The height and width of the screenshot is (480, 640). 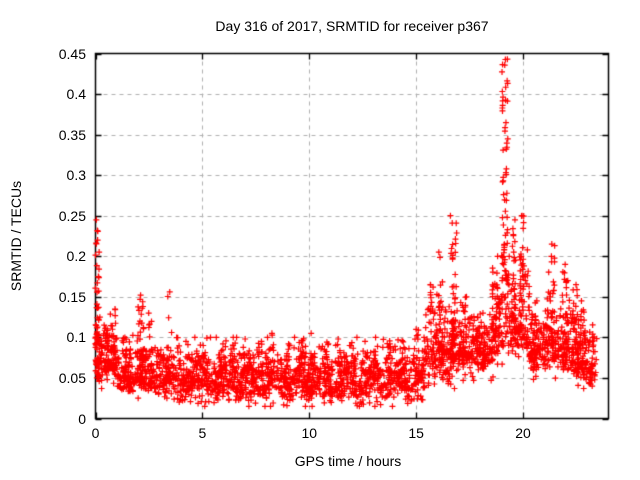 I want to click on y-tick-label: 0.25, so click(x=72, y=215).